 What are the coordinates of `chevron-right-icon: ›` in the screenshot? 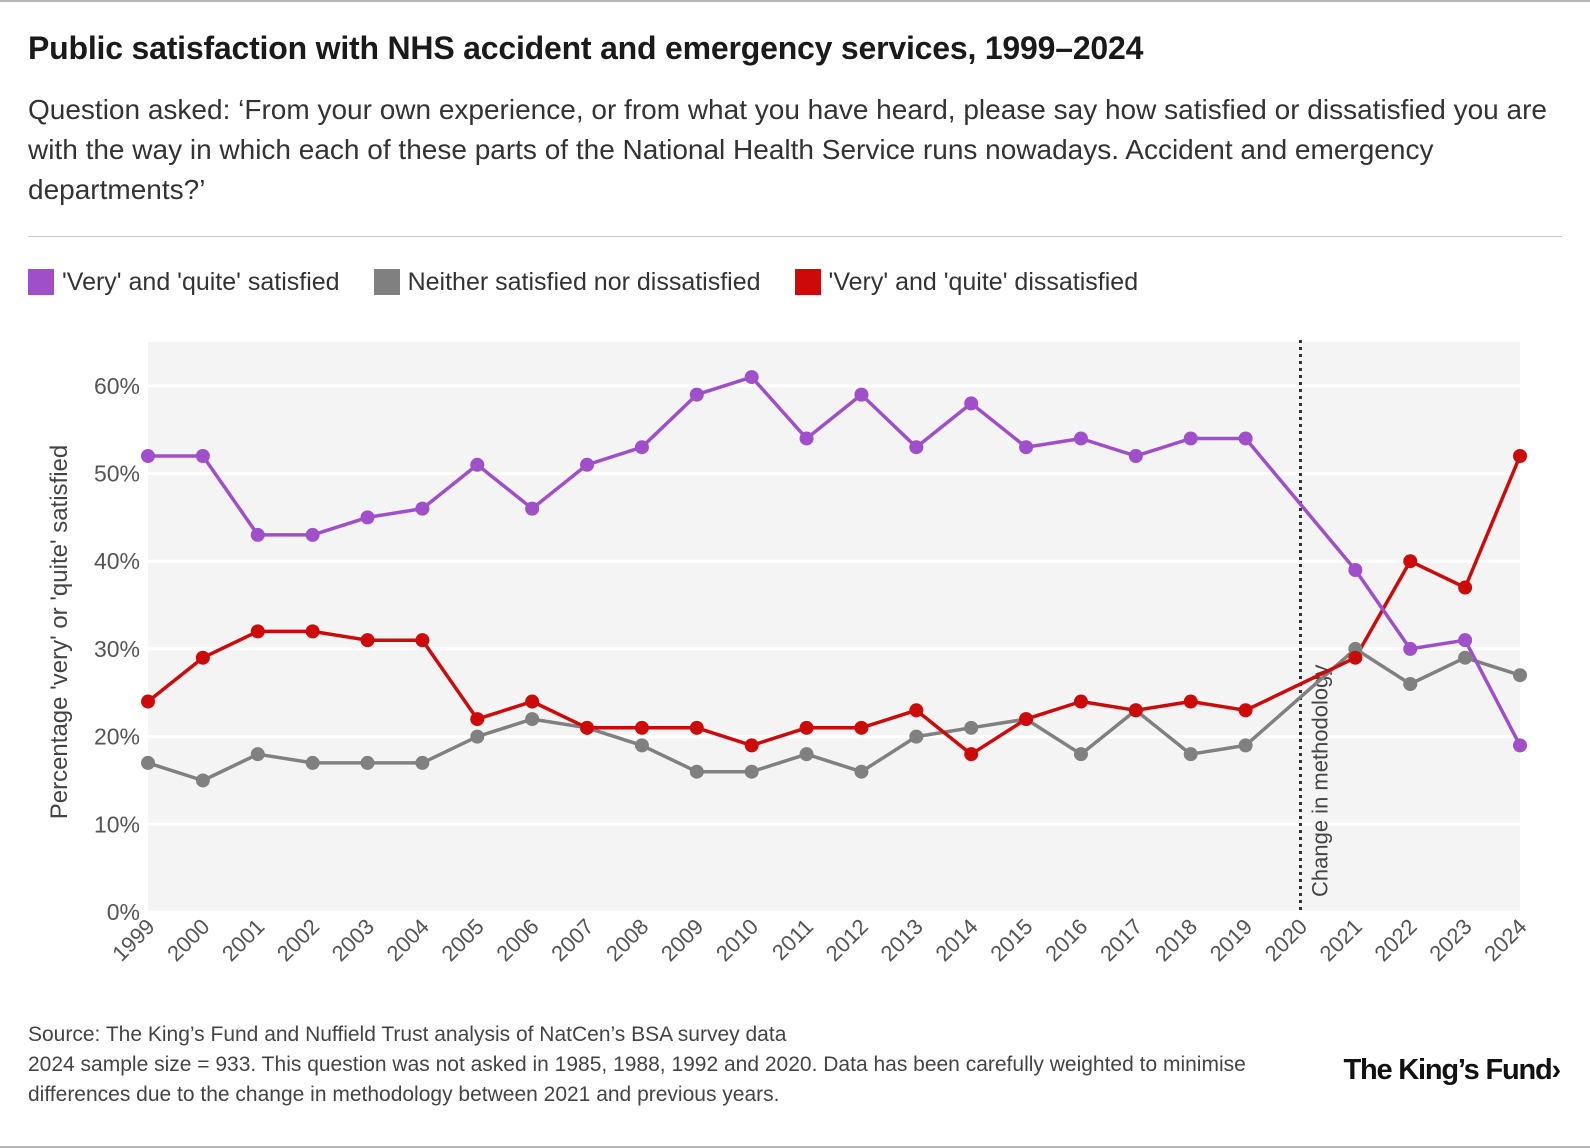 It's located at (1556, 1070).